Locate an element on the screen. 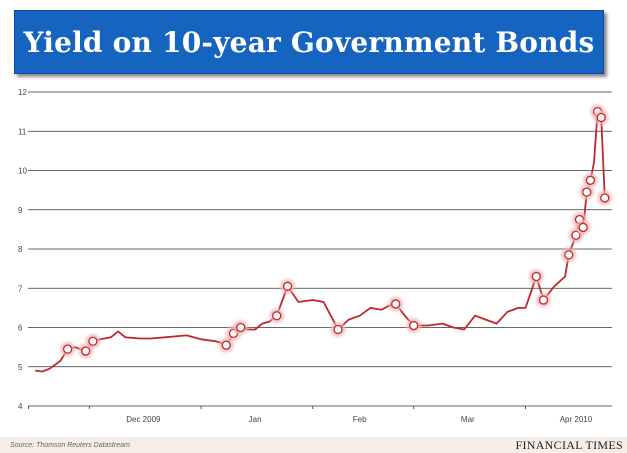 Image resolution: width=627 pixels, height=453 pixels. publisher-logo: FINANCIAL TIMES is located at coordinates (569, 445).